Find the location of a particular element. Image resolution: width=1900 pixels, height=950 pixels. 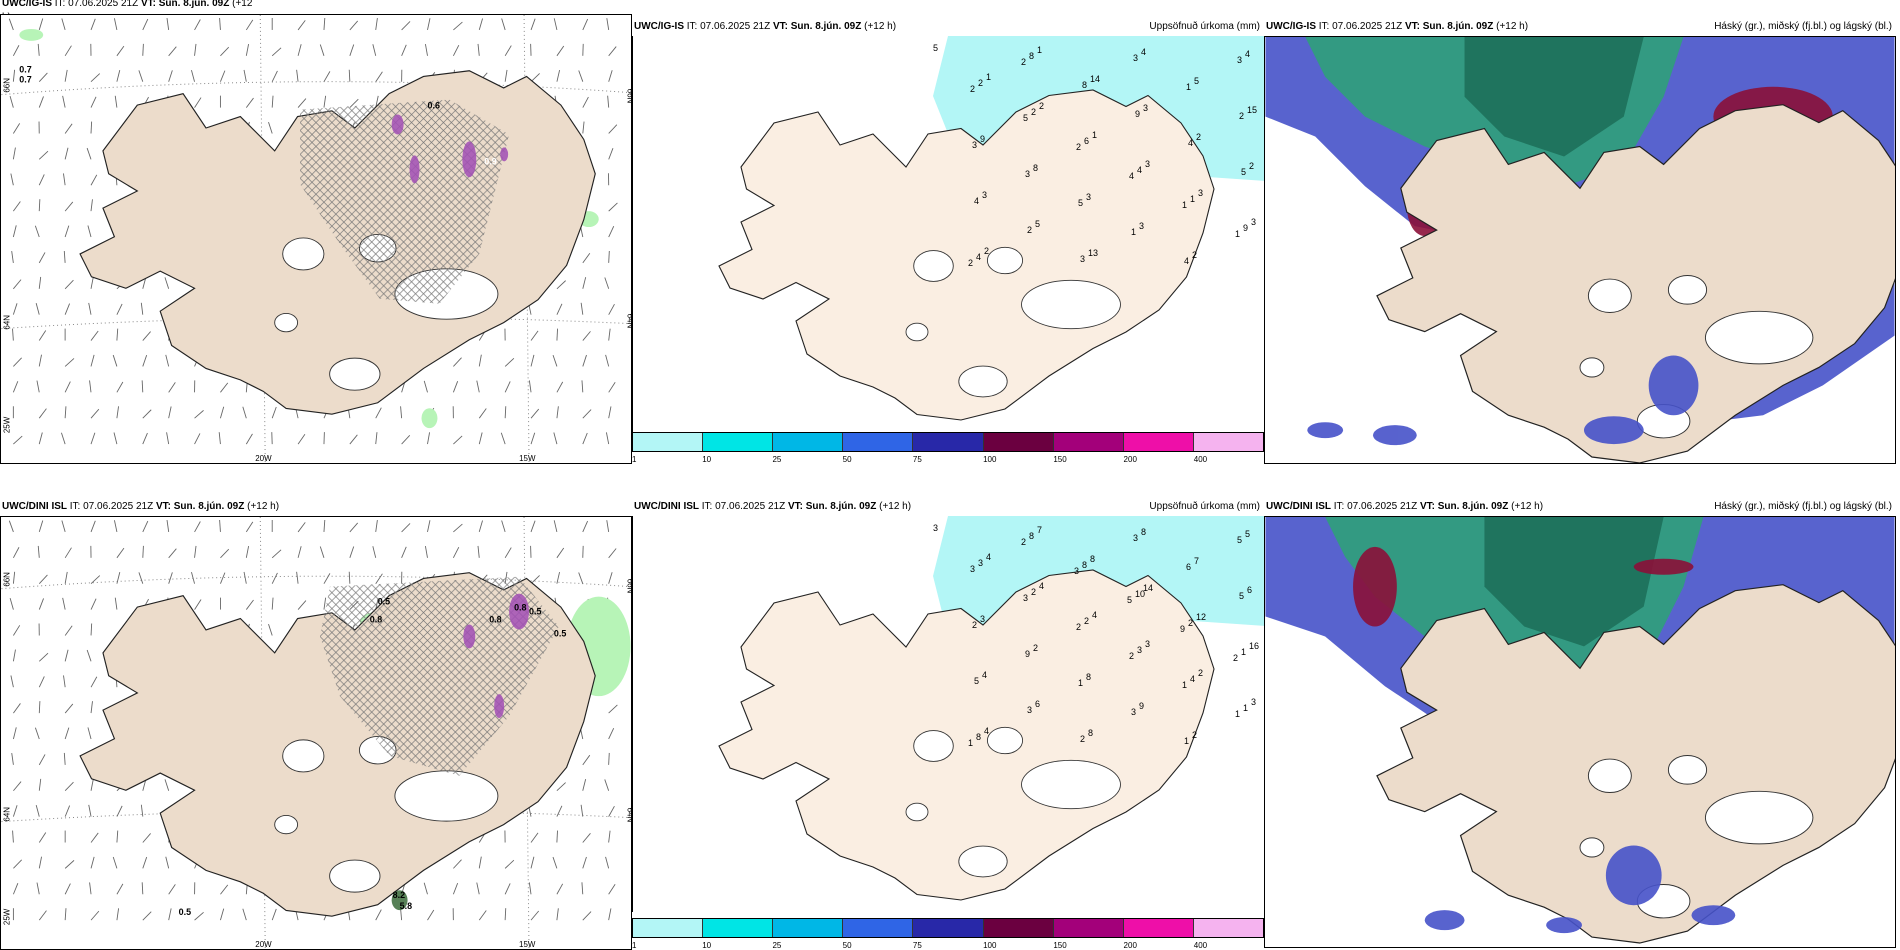

precip-value: 13 is located at coordinates (1093, 253).